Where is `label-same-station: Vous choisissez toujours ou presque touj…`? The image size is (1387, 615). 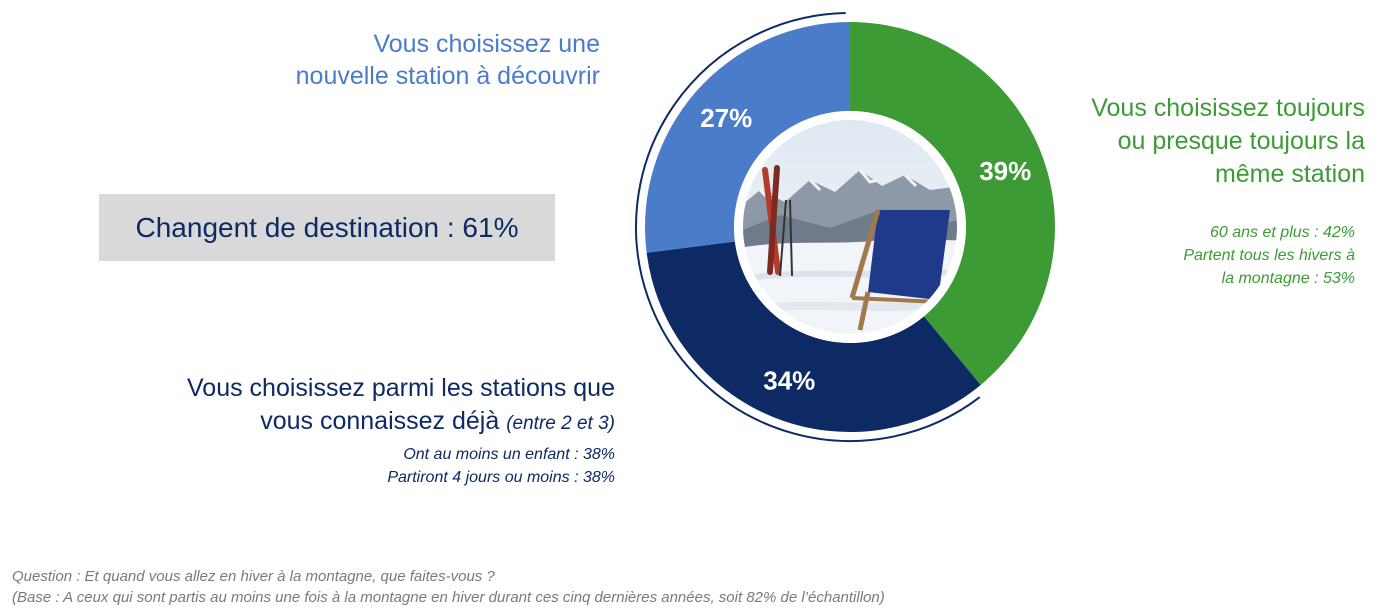
label-same-station: Vous choisissez toujours ou presque touj… is located at coordinates (1228, 141).